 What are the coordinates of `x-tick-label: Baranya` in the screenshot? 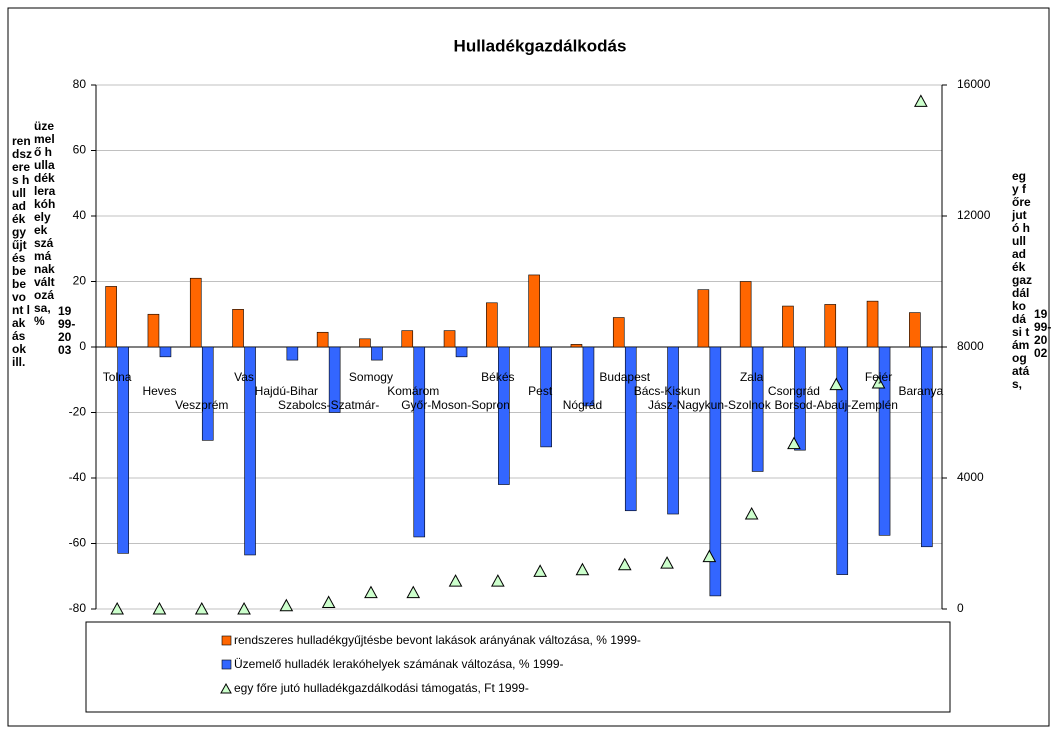 It's located at (920, 391).